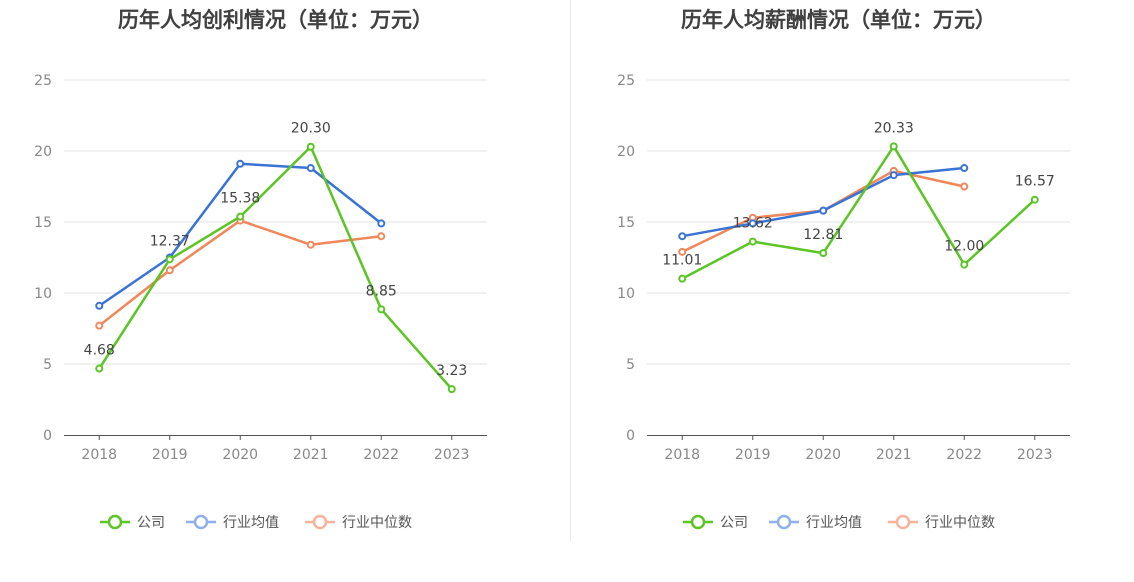  What do you see at coordinates (240, 273) in the screenshot?
I see `industry-median-series-line` at bounding box center [240, 273].